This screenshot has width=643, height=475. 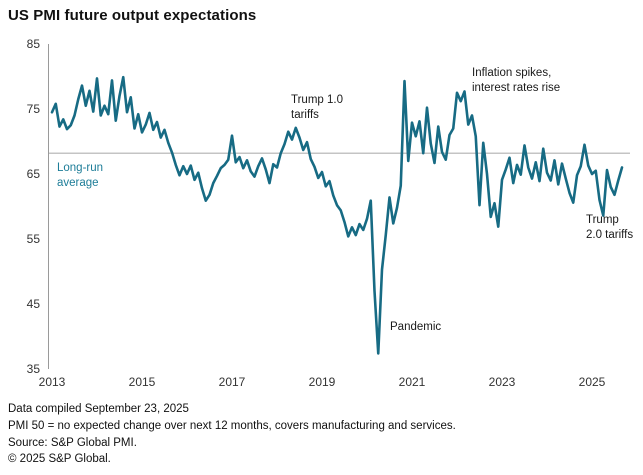 I want to click on annotation-pandemic: Pandemic, so click(x=416, y=327).